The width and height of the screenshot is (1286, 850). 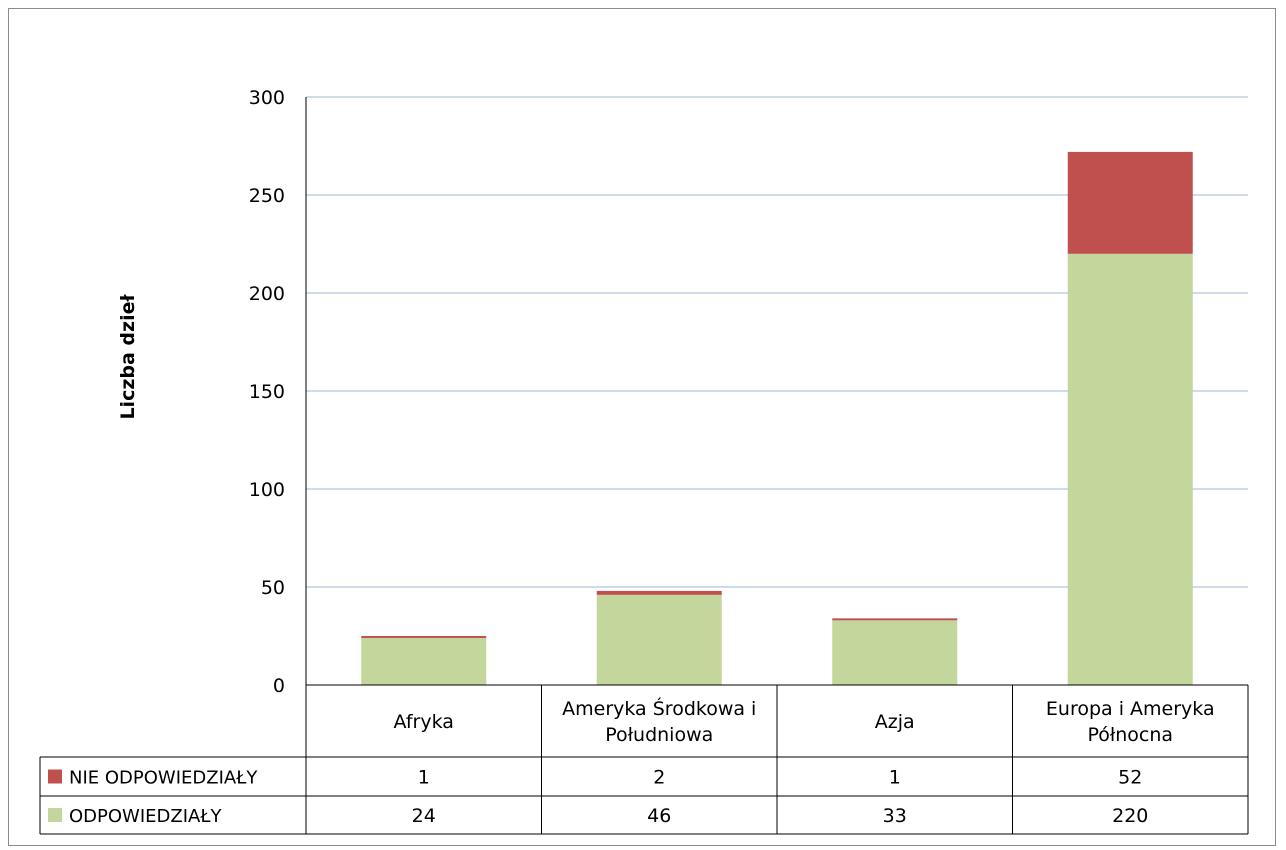 I want to click on x-category-label: Ameryka Środkowa i, so click(x=659, y=708).